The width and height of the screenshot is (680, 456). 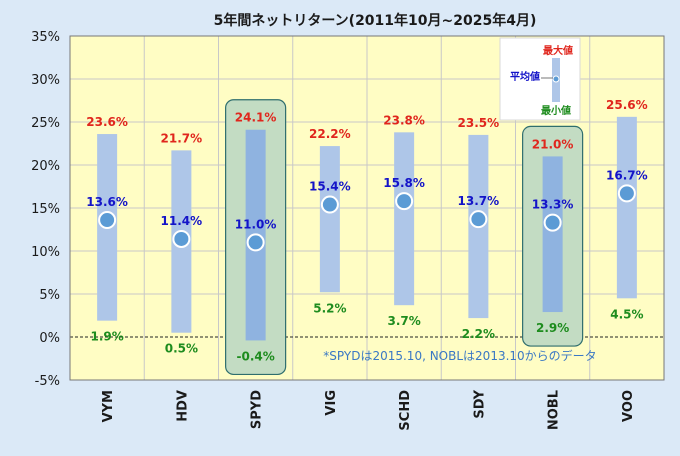 What do you see at coordinates (255, 242) in the screenshot?
I see `mean-marker-spyd` at bounding box center [255, 242].